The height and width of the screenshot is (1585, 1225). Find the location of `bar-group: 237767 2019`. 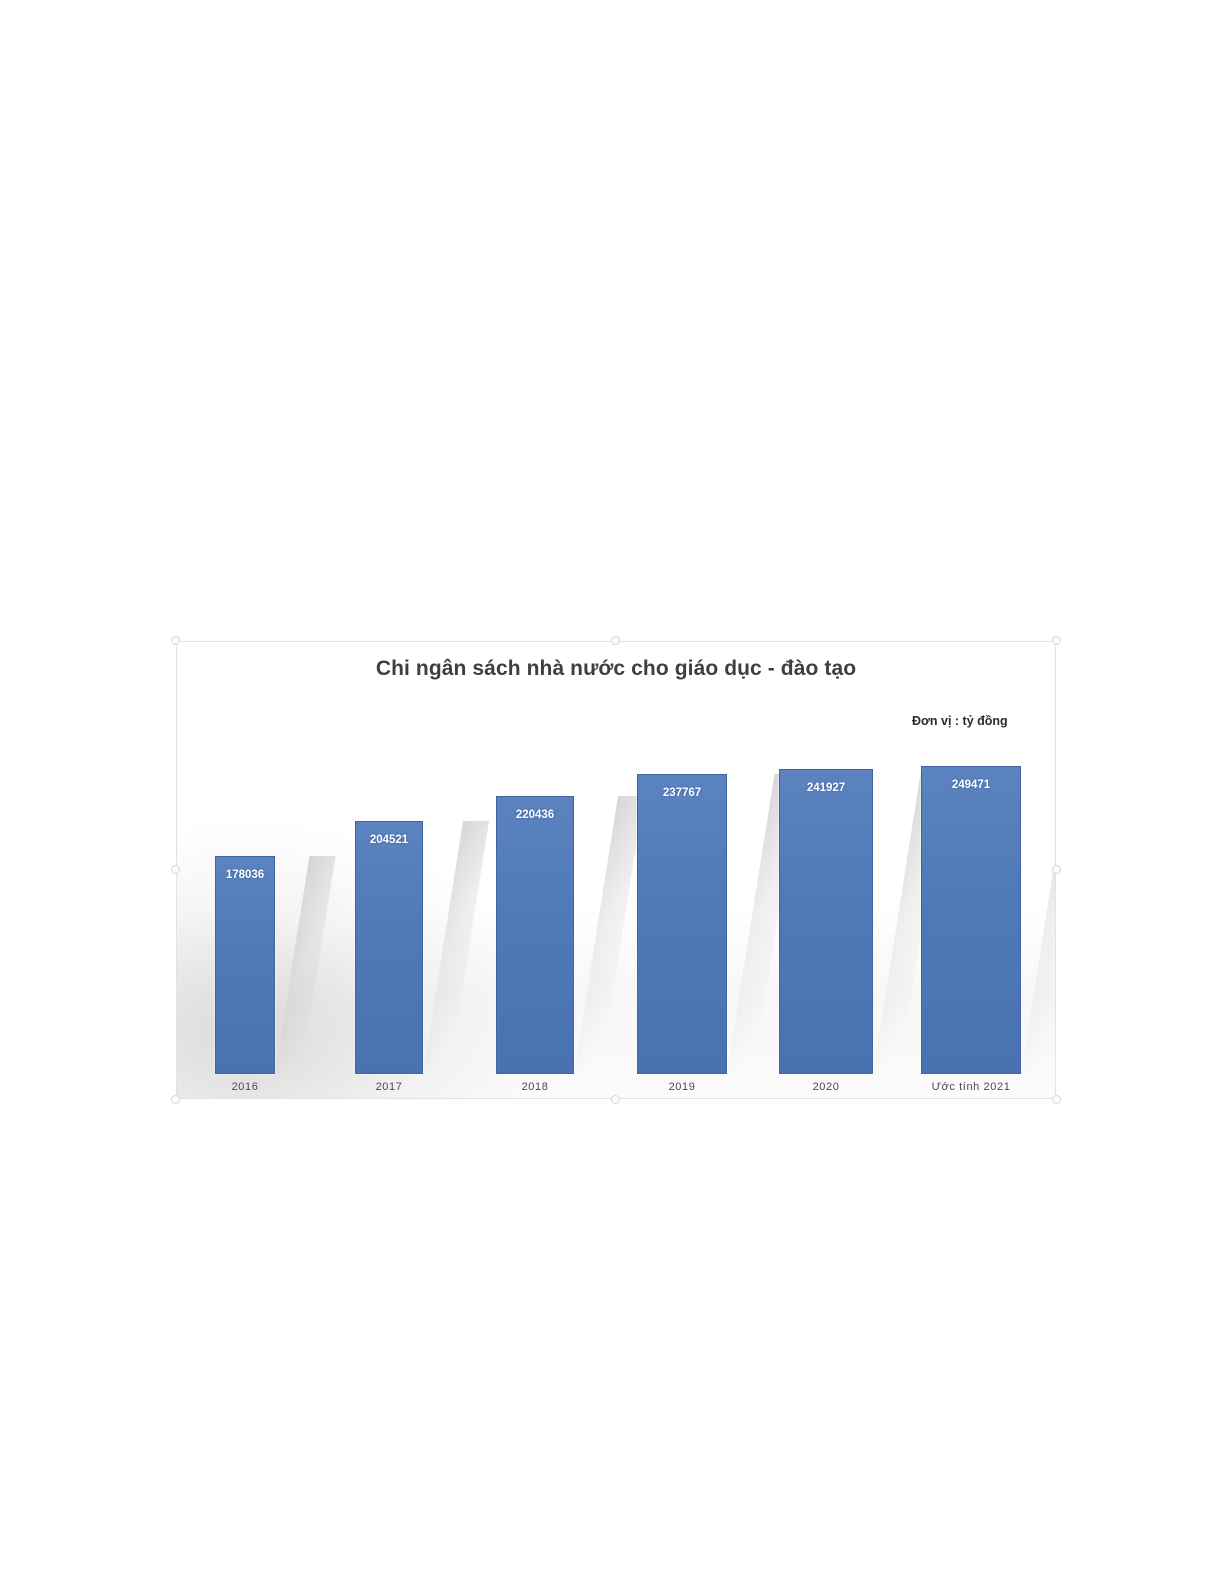

bar-group: 237767 2019 is located at coordinates (719, 933).